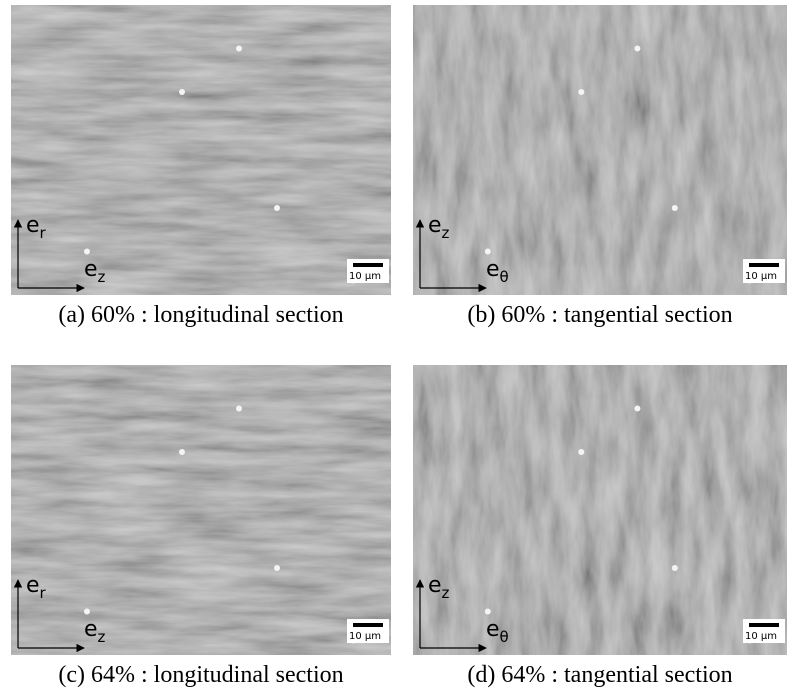 The height and width of the screenshot is (695, 787). What do you see at coordinates (200, 315) in the screenshot?
I see `caption: (a) 60% : longitudinal section` at bounding box center [200, 315].